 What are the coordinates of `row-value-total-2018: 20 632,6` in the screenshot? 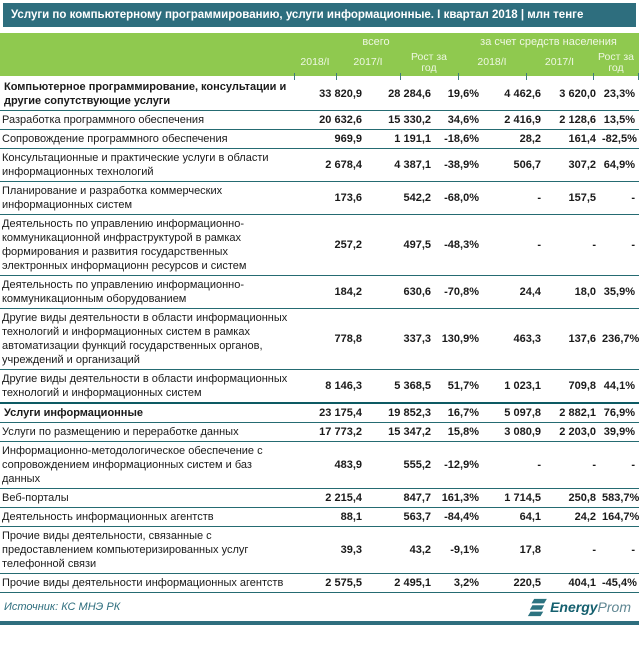 It's located at (340, 120).